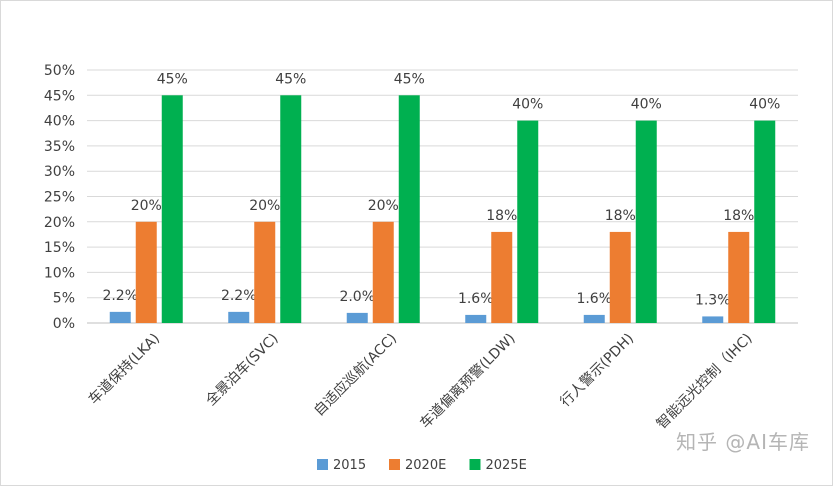  I want to click on legend-label: 2020E, so click(425, 465).